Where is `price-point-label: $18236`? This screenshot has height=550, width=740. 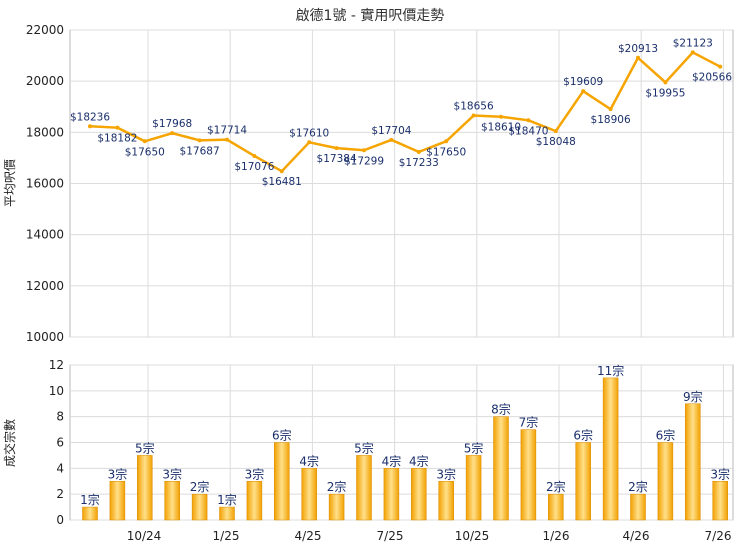 price-point-label: $18236 is located at coordinates (90, 117).